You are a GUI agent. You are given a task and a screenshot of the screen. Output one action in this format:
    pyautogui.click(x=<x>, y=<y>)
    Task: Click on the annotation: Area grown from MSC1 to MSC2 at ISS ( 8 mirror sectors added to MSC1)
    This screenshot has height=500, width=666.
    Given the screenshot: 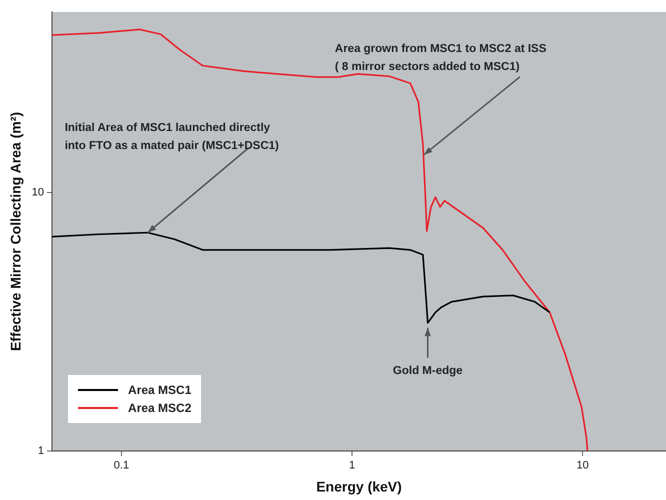 What is the action you would take?
    pyautogui.click(x=440, y=58)
    